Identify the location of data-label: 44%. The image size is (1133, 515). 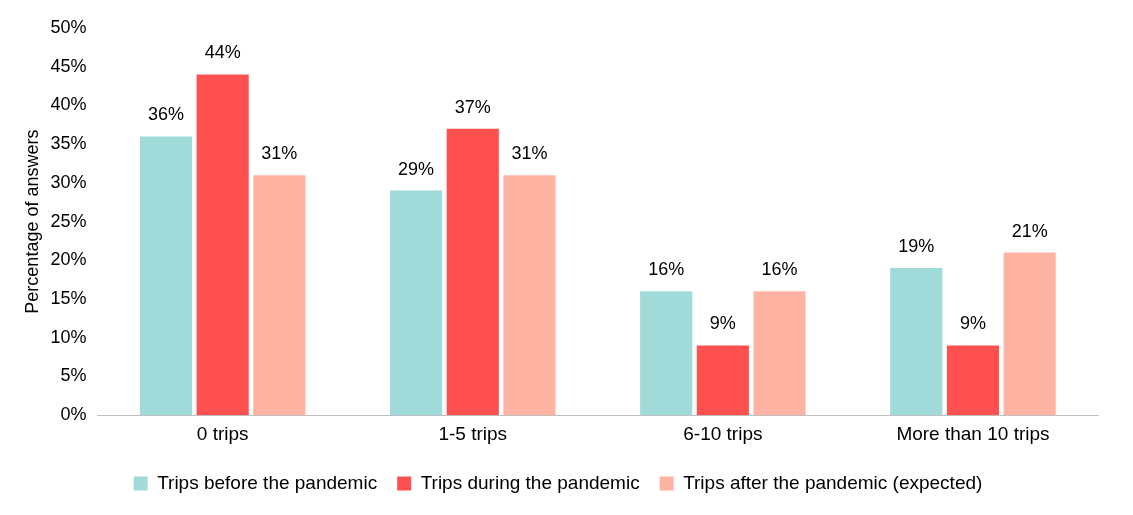
(222, 52).